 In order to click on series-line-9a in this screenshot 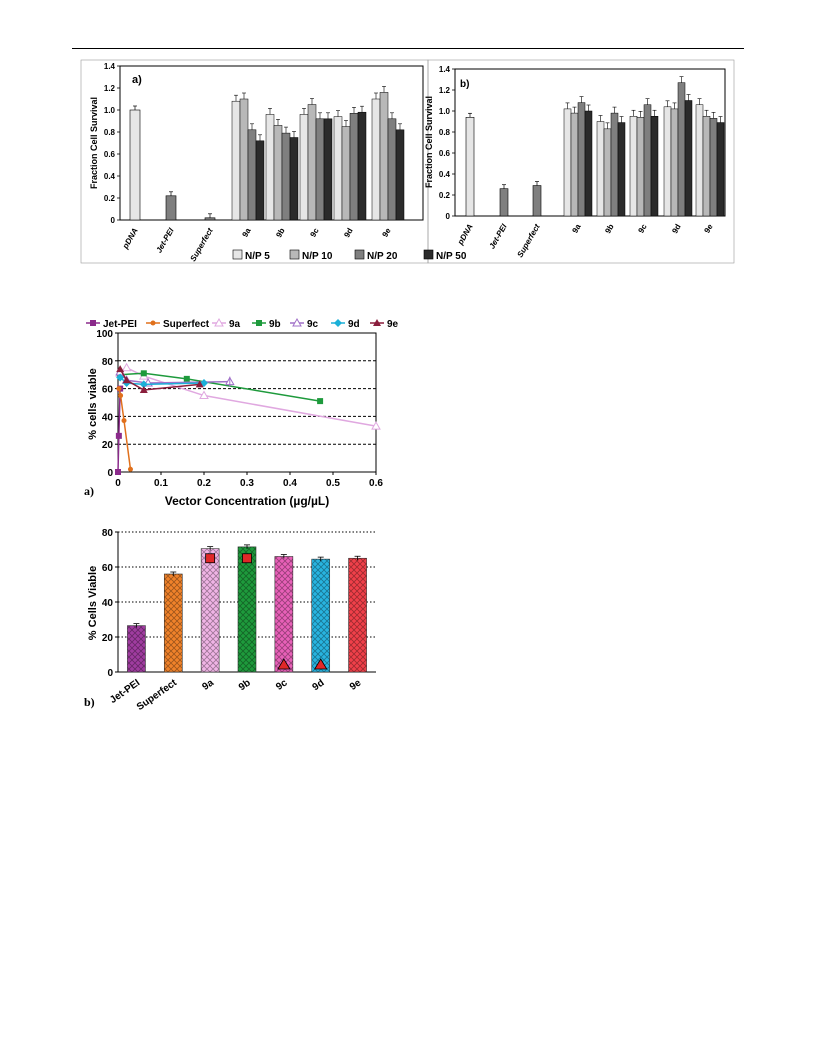, I will do `click(248, 396)`.